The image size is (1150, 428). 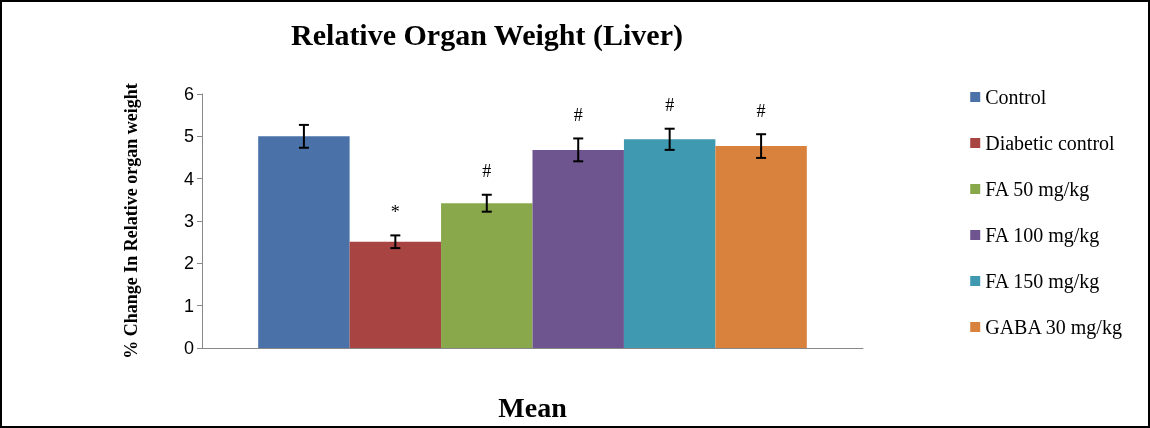 What do you see at coordinates (188, 263) in the screenshot?
I see `y-tick-label: 2` at bounding box center [188, 263].